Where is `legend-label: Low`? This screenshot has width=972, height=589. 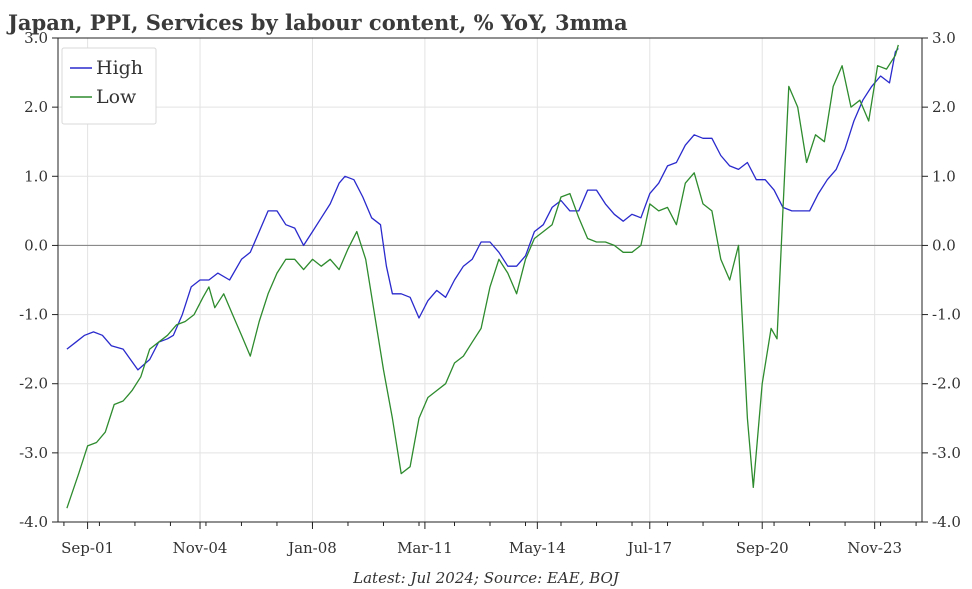 legend-label: Low is located at coordinates (116, 97).